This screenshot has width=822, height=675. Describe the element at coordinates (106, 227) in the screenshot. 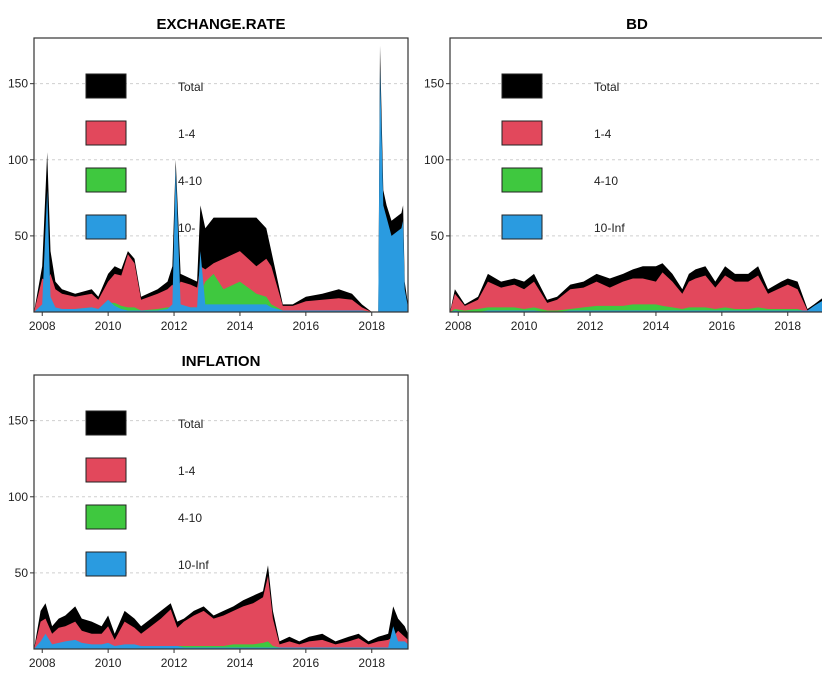

I see `legend-swatch-10-` at that location.